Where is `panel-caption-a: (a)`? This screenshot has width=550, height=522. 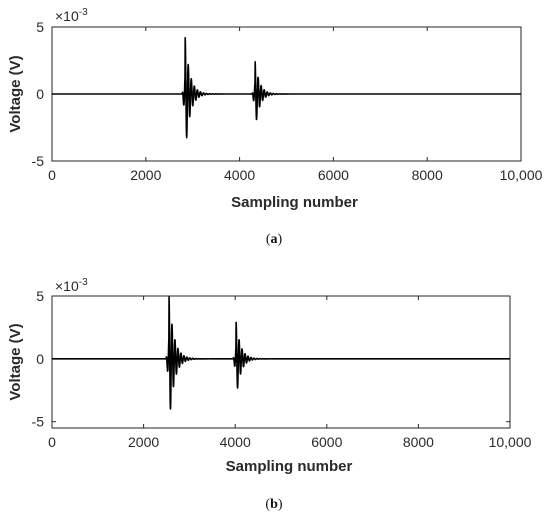
panel-caption-a: (a) is located at coordinates (274, 239).